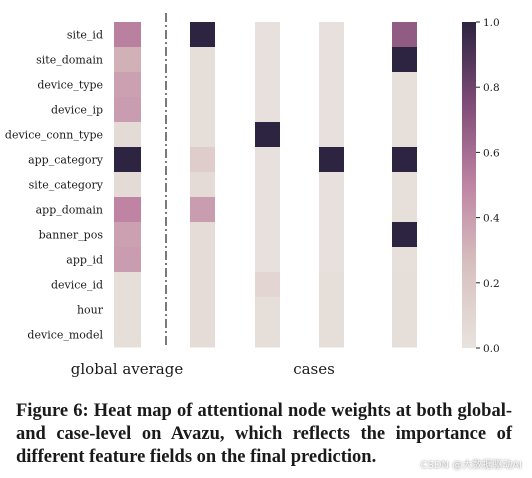 This screenshot has width=532, height=478. Describe the element at coordinates (84, 260) in the screenshot. I see `row-label: app_id` at that location.